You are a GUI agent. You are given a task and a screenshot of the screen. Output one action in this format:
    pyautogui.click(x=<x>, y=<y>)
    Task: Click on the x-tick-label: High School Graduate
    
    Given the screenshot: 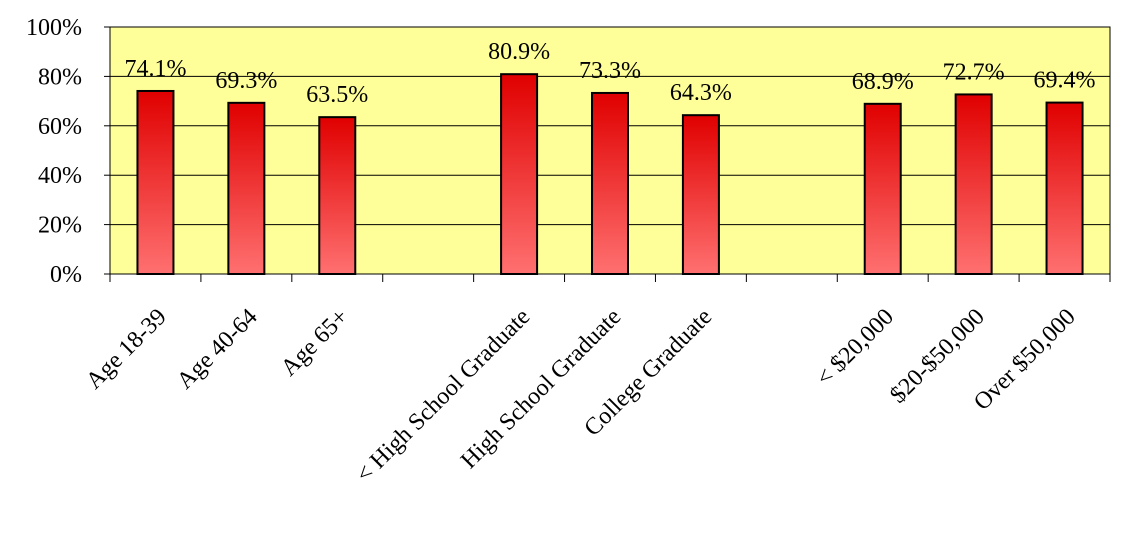 What is the action you would take?
    pyautogui.click(x=541, y=389)
    